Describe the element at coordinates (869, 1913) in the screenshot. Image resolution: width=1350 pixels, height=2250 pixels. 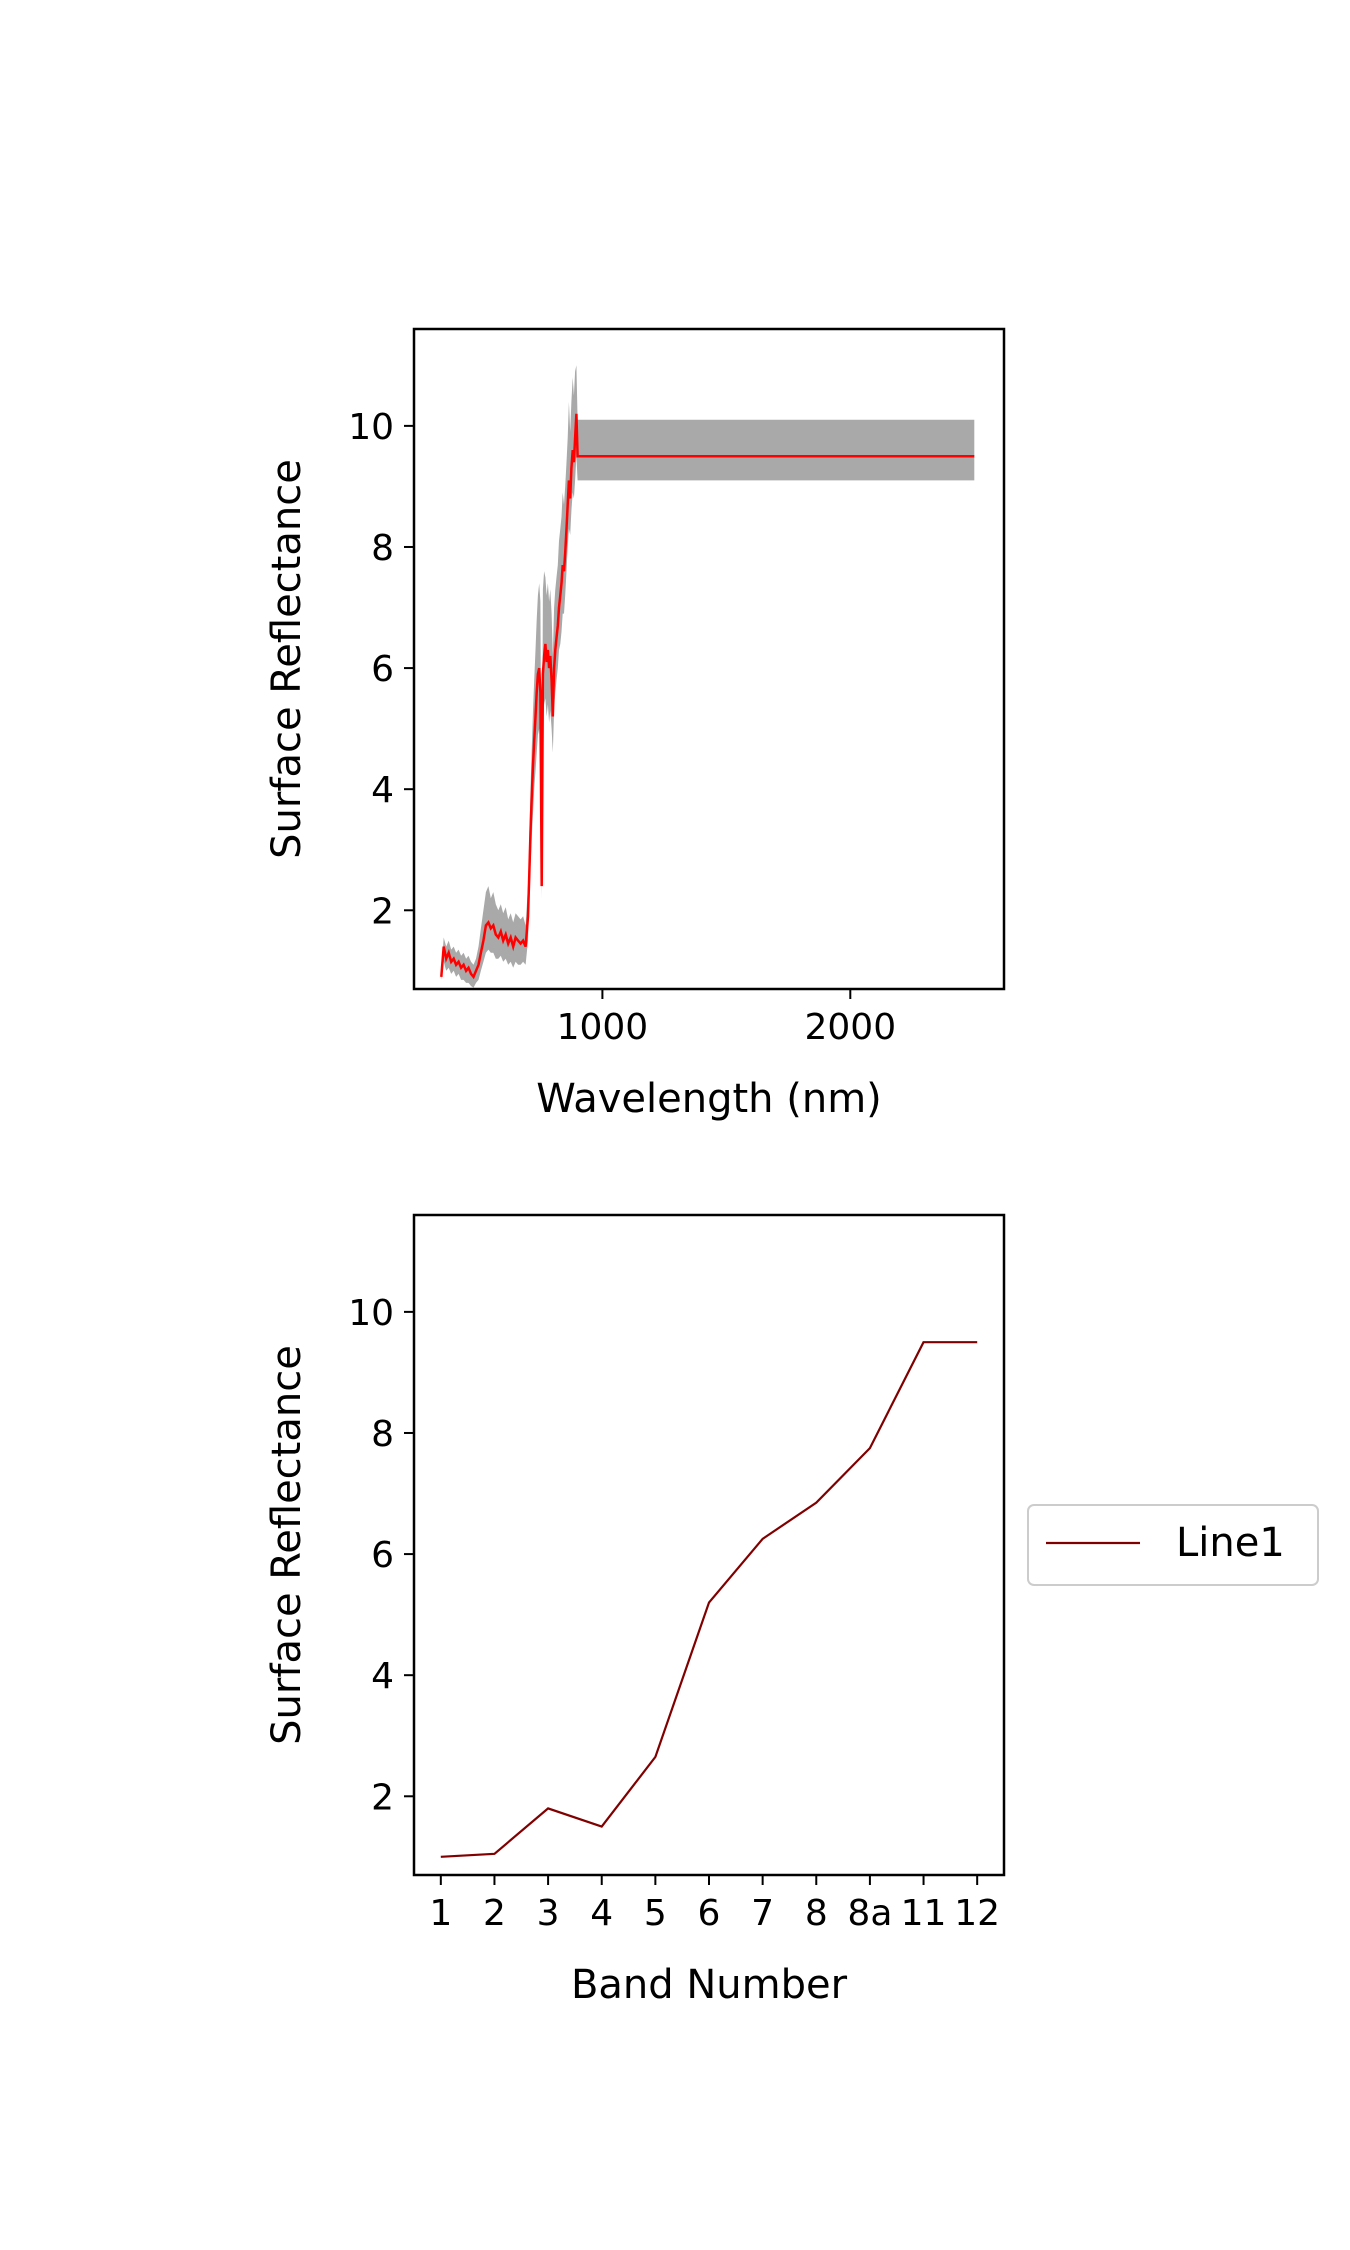
I see `x-tick-label: 8a` at that location.